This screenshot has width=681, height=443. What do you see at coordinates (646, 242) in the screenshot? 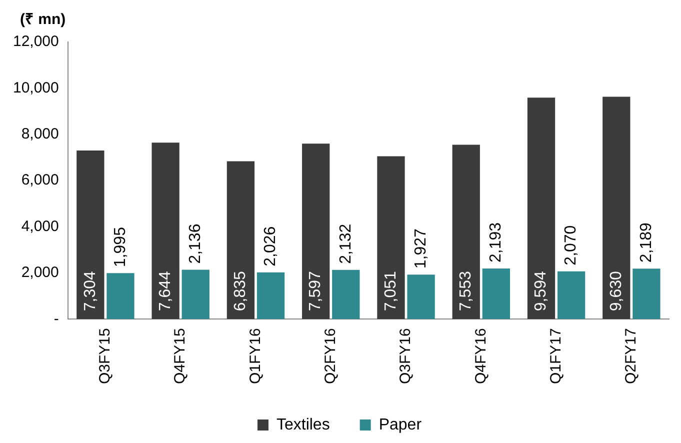
I see `data-label: 2,189` at bounding box center [646, 242].